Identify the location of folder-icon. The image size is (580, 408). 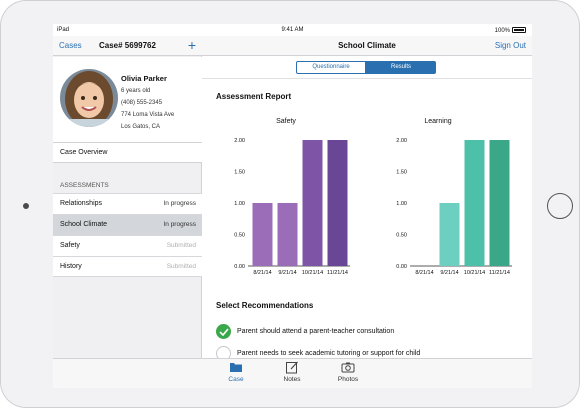
(236, 368).